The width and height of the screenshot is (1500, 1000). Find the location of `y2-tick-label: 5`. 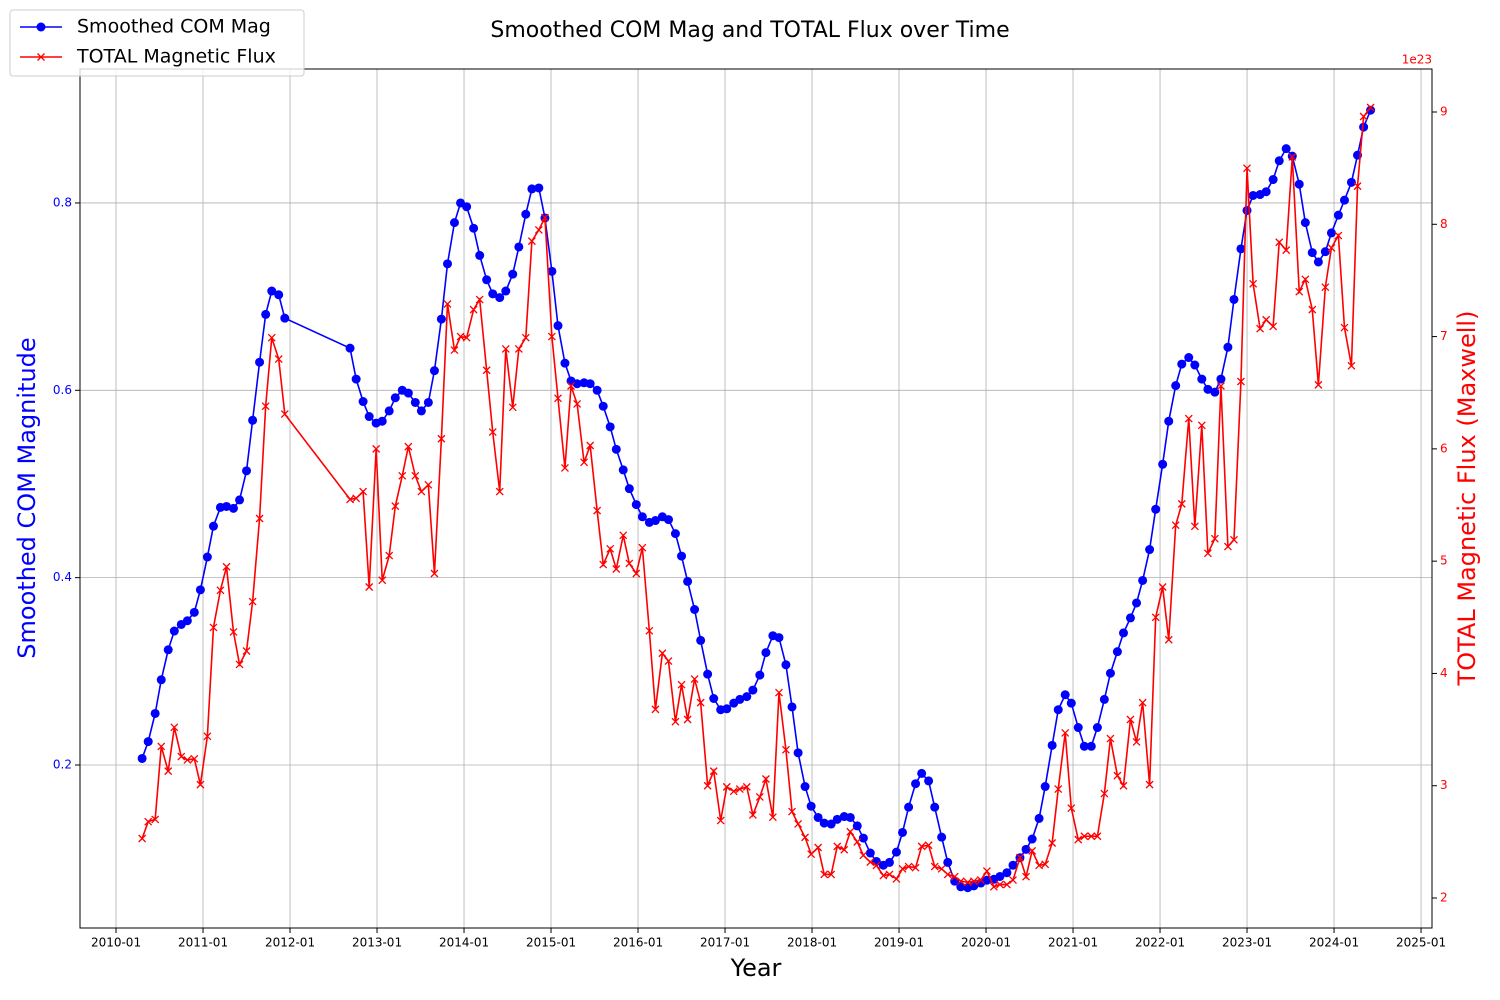

y2-tick-label: 5 is located at coordinates (1444, 561).